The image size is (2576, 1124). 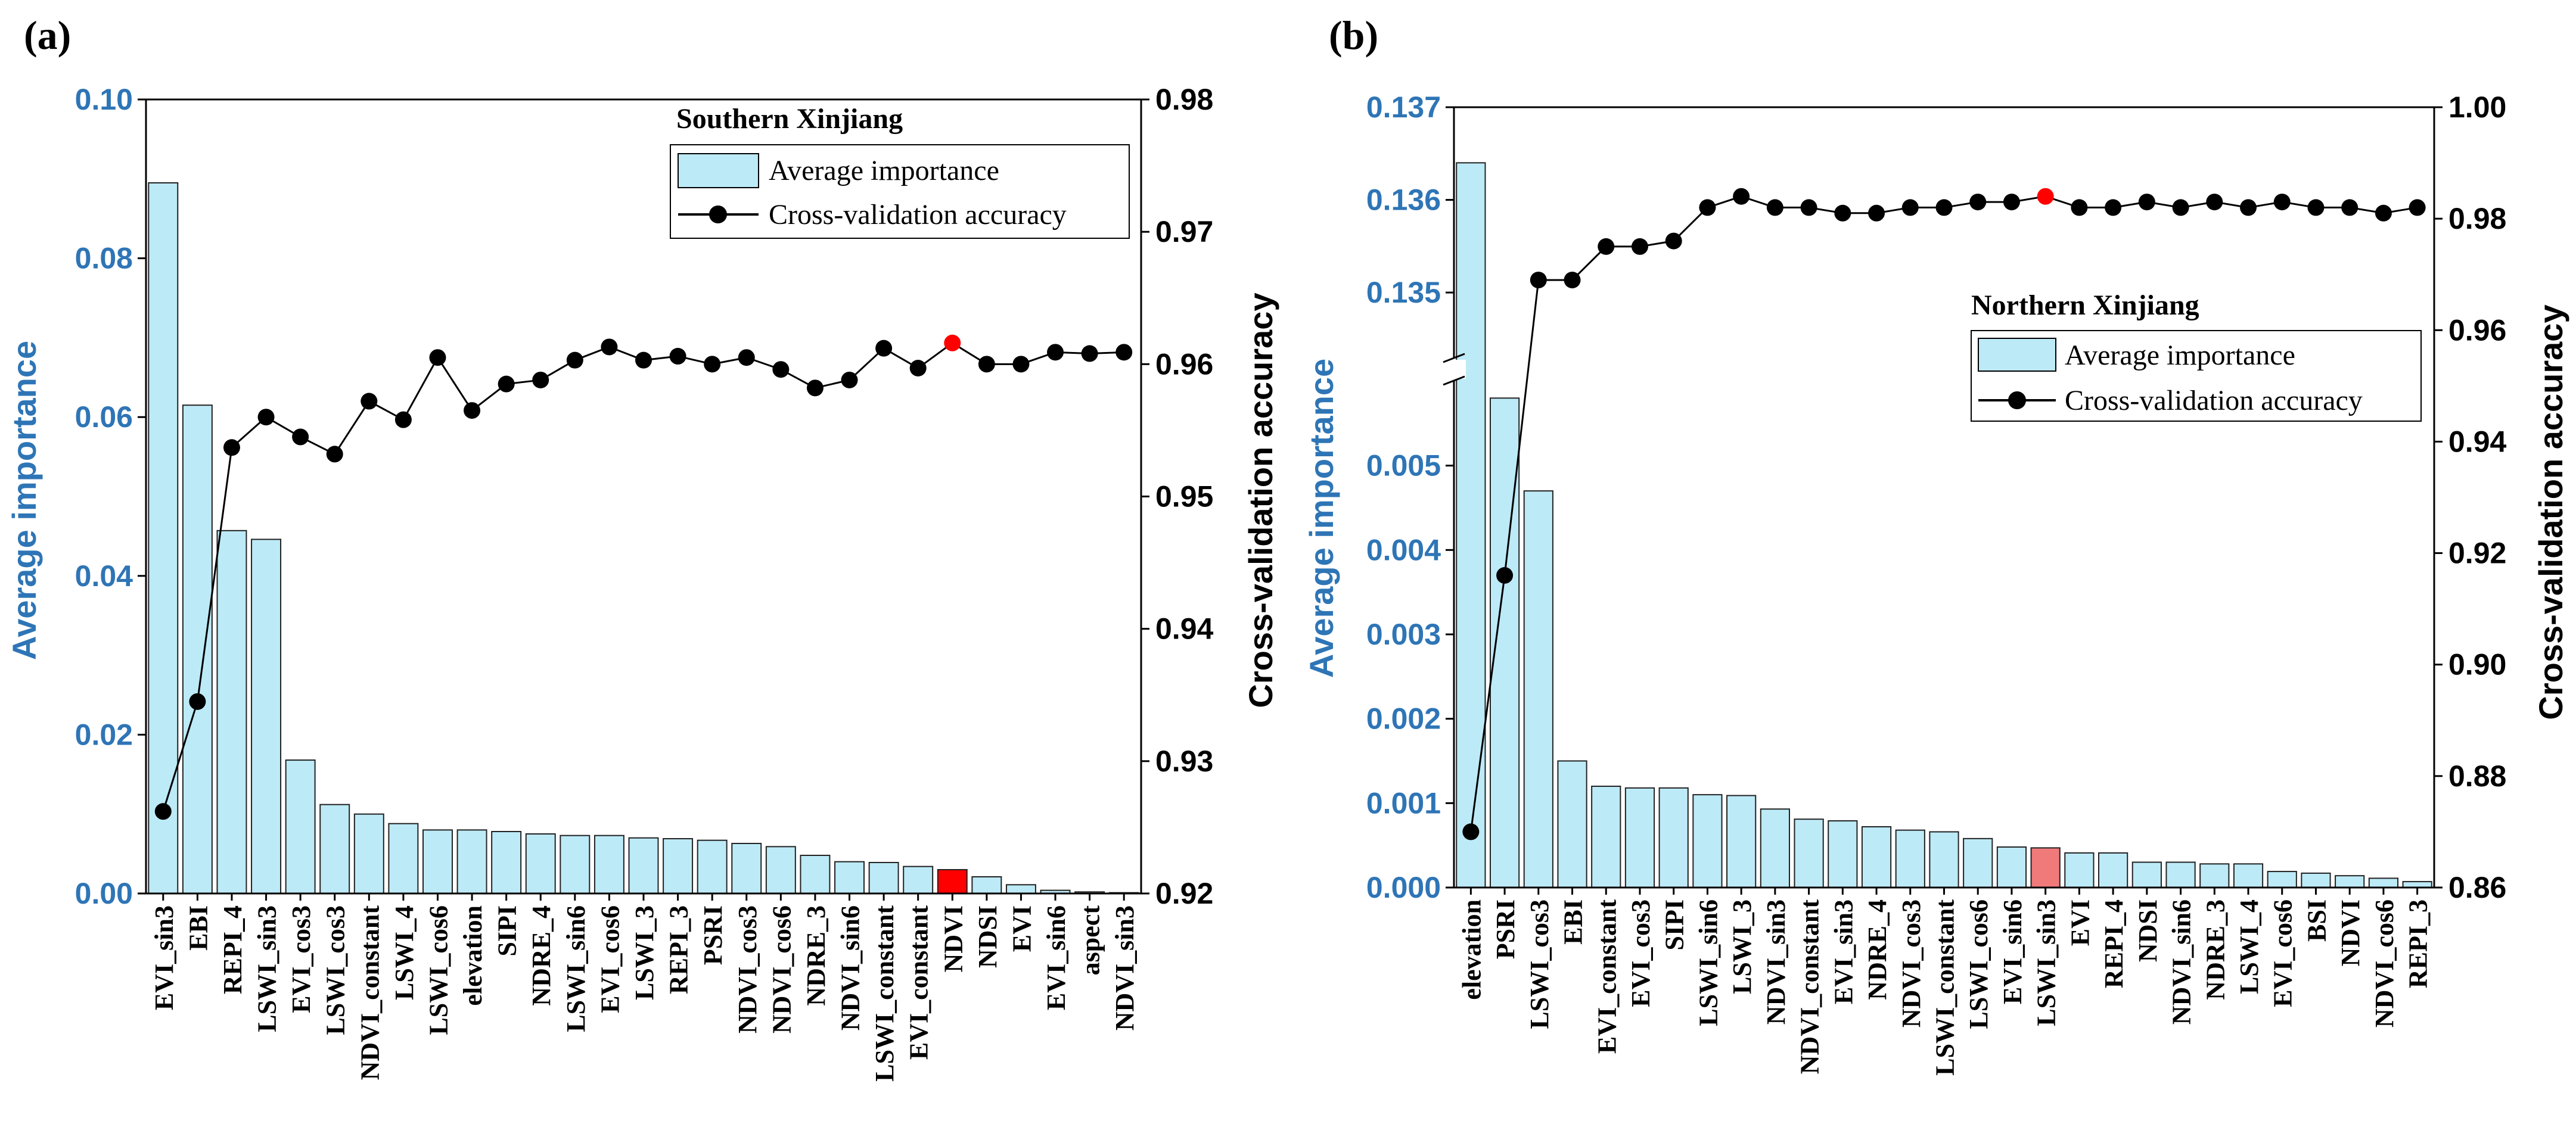 I want to click on panel-a-legend-bar-swatch, so click(x=718, y=170).